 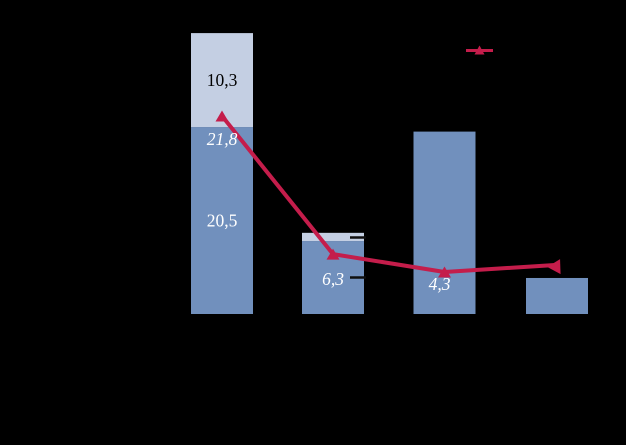 What do you see at coordinates (554, 267) in the screenshot?
I see `line-end-arrow-marker` at bounding box center [554, 267].